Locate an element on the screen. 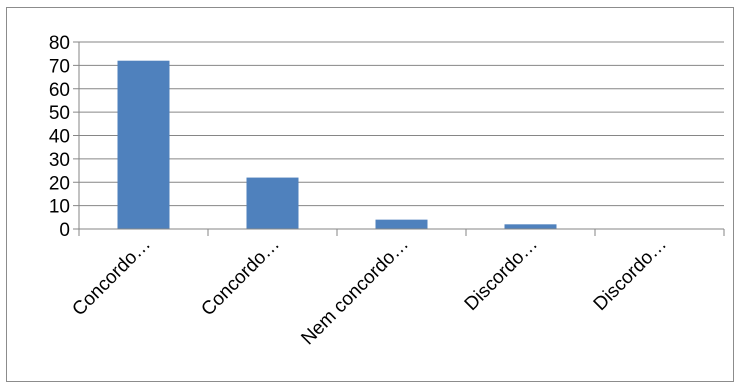 The image size is (742, 390). y-tick-label: 0 is located at coordinates (64, 230).